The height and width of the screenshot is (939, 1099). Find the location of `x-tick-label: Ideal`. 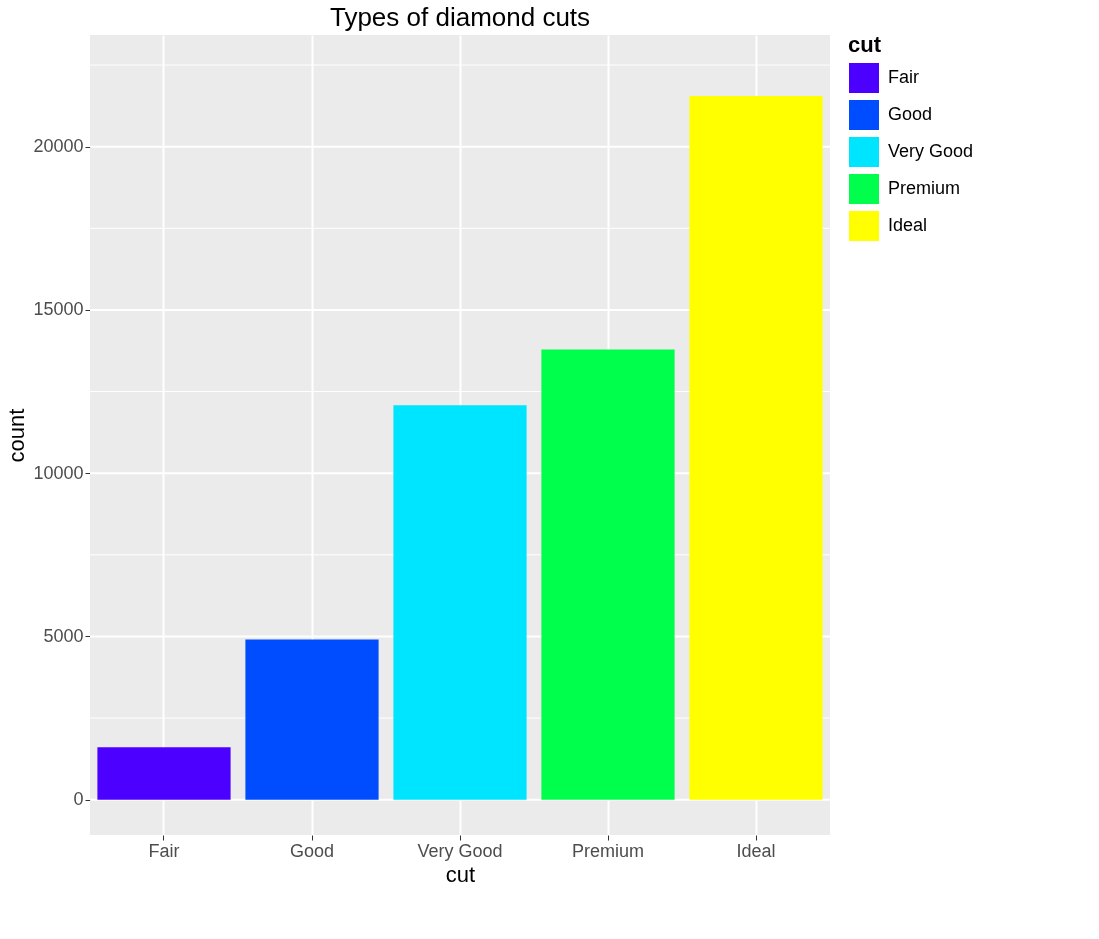

x-tick-label: Ideal is located at coordinates (756, 850).